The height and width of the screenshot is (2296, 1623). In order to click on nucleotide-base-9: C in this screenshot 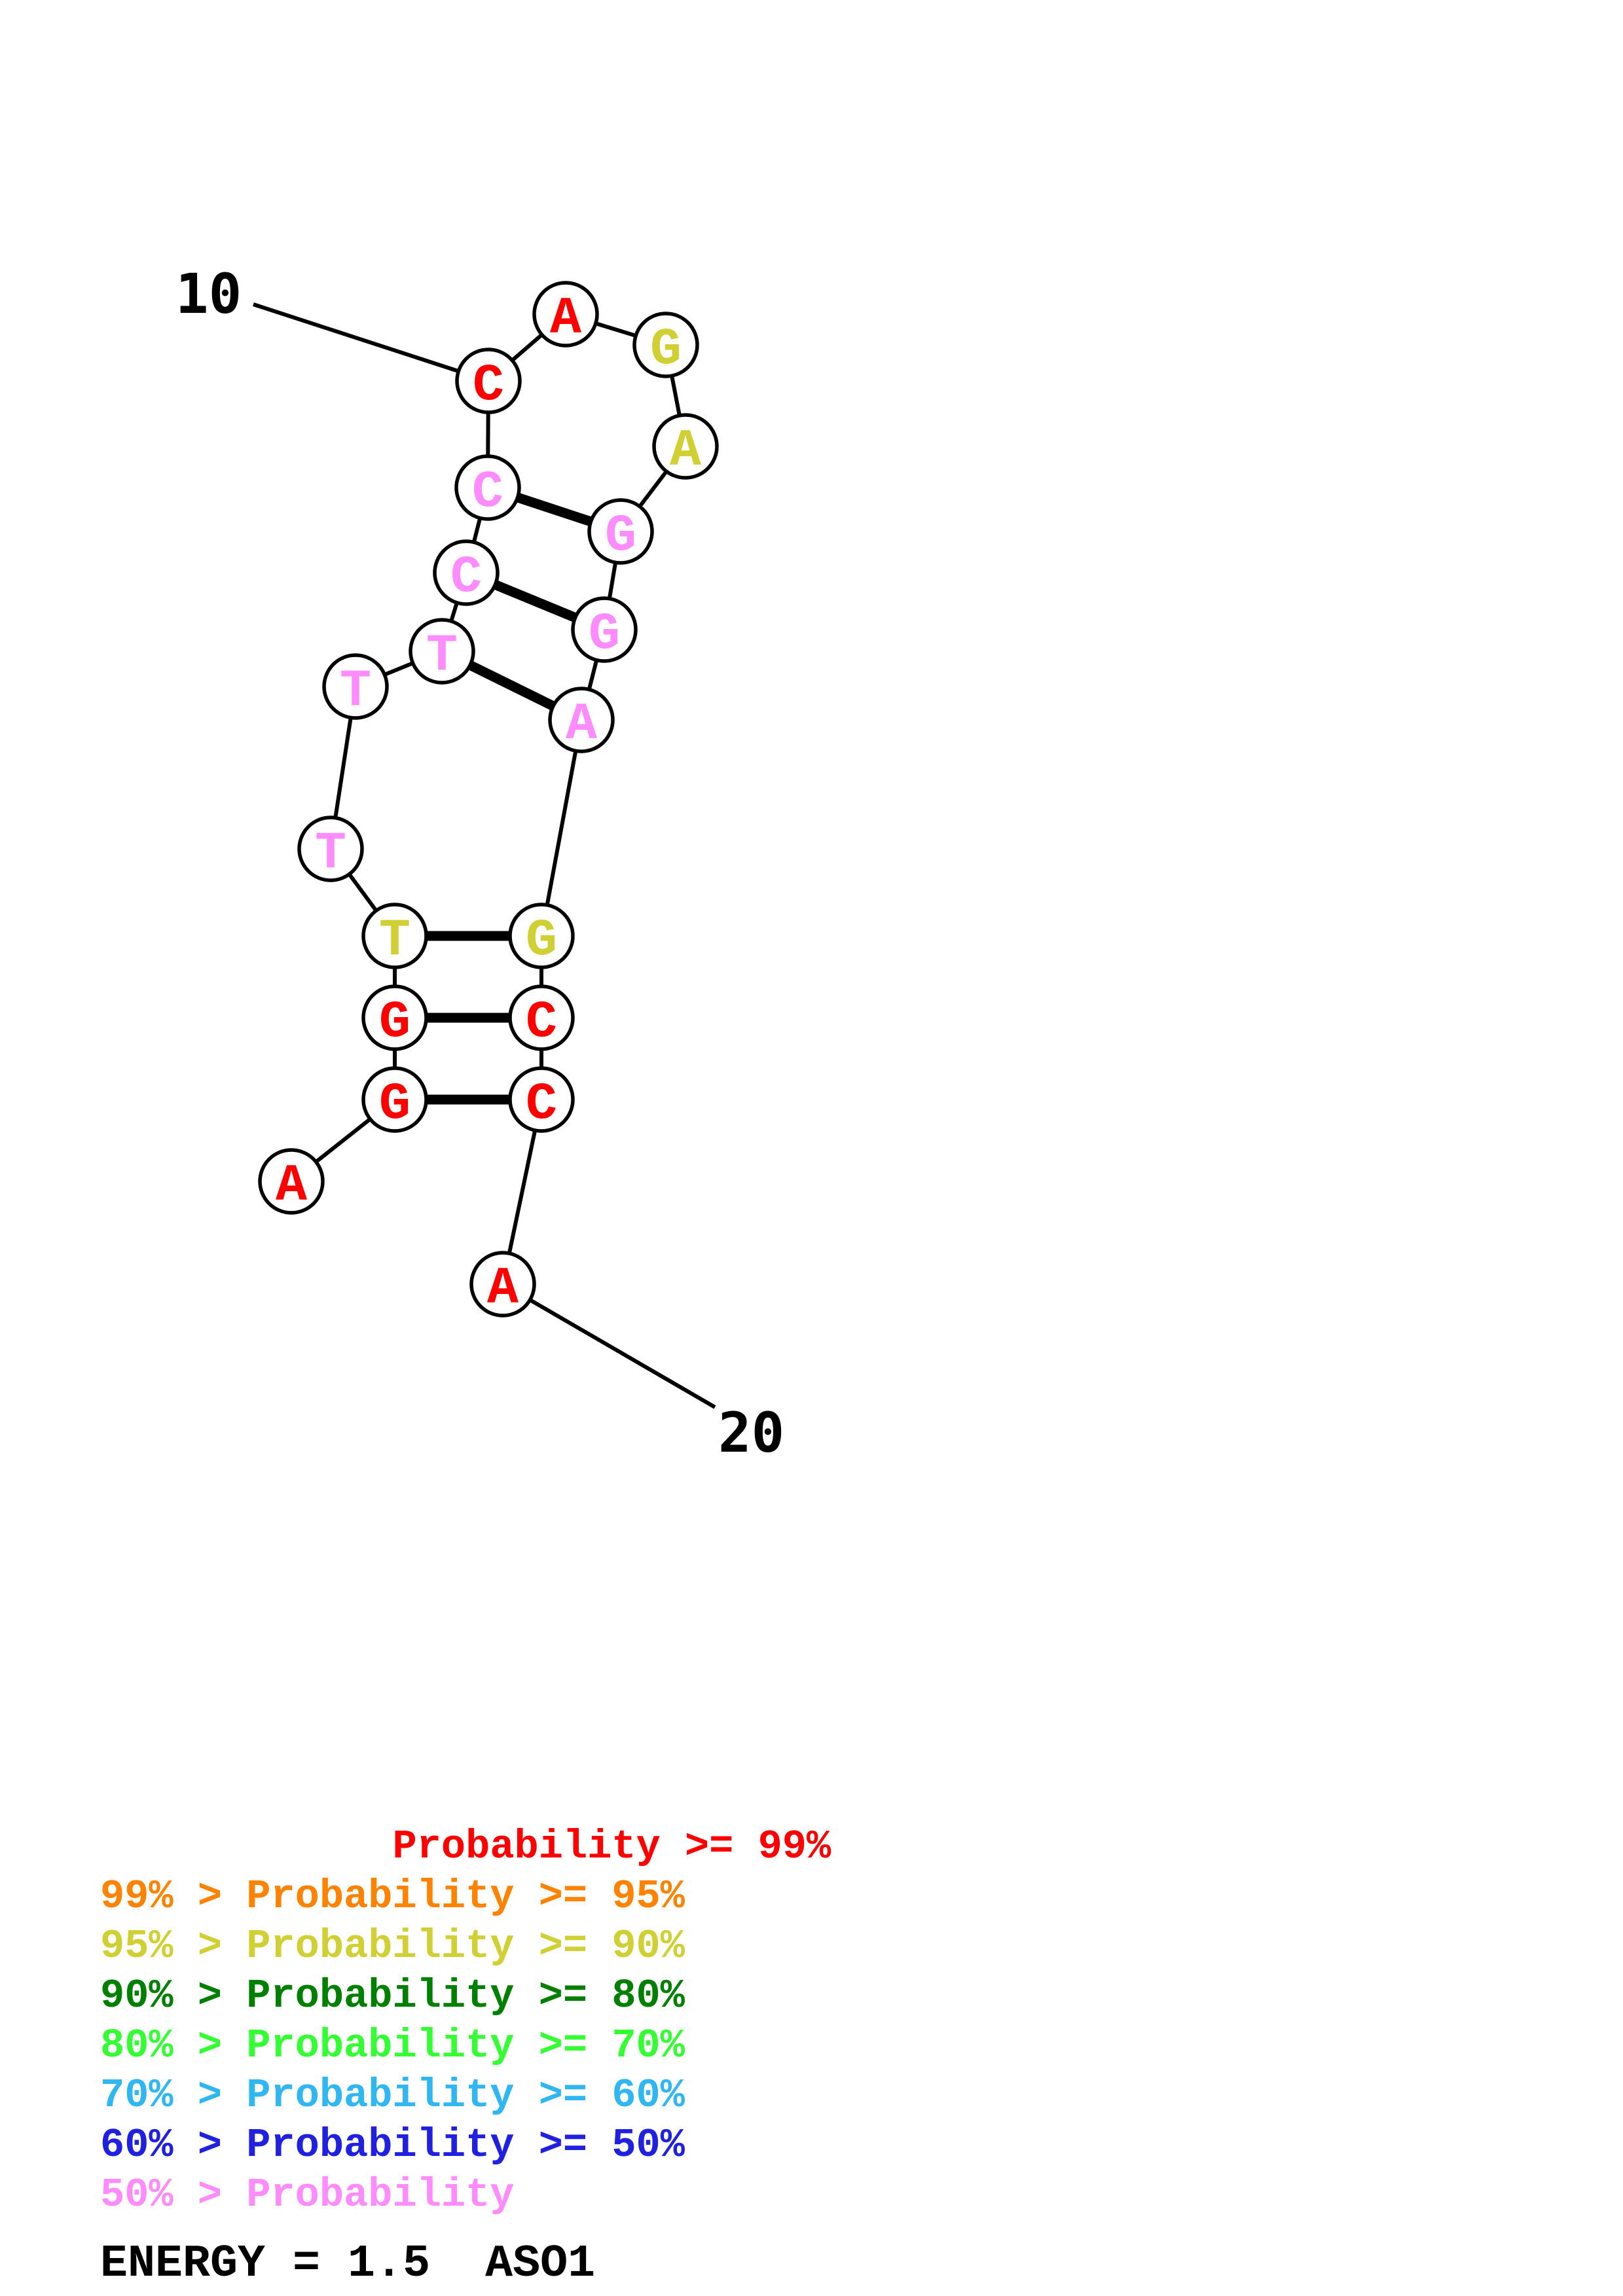, I will do `click(487, 492)`.